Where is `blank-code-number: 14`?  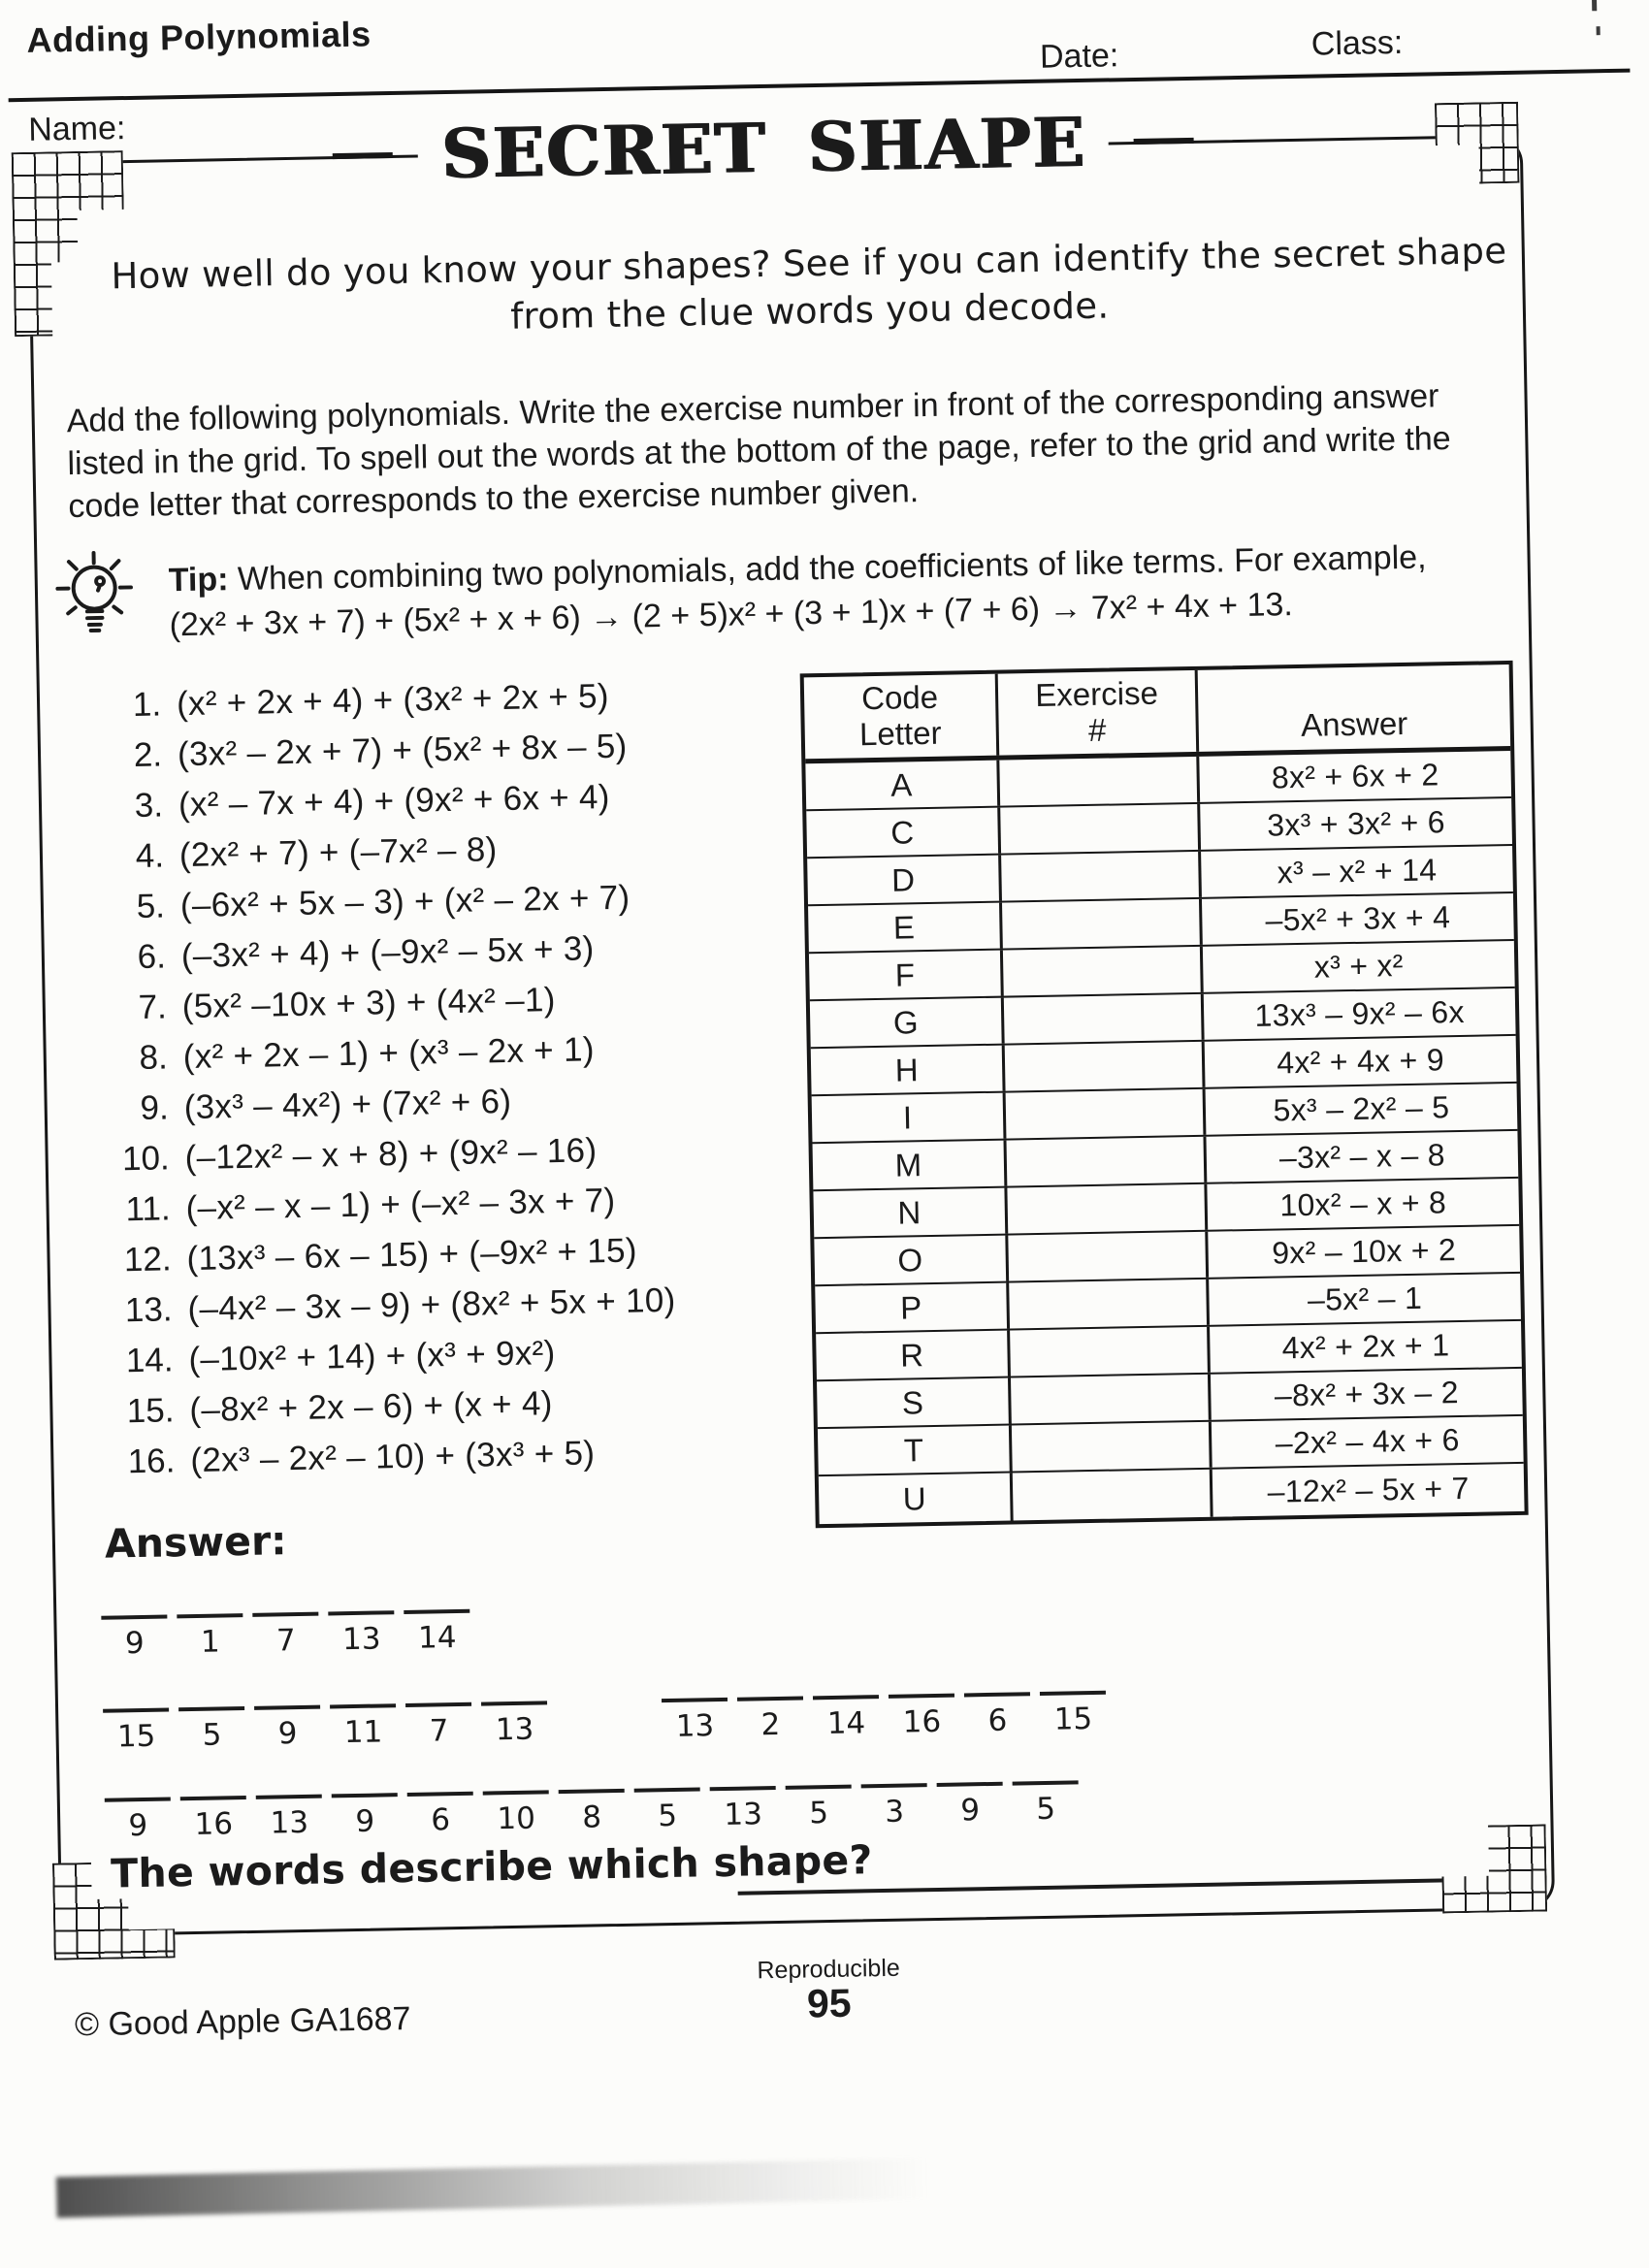 blank-code-number: 14 is located at coordinates (437, 1637).